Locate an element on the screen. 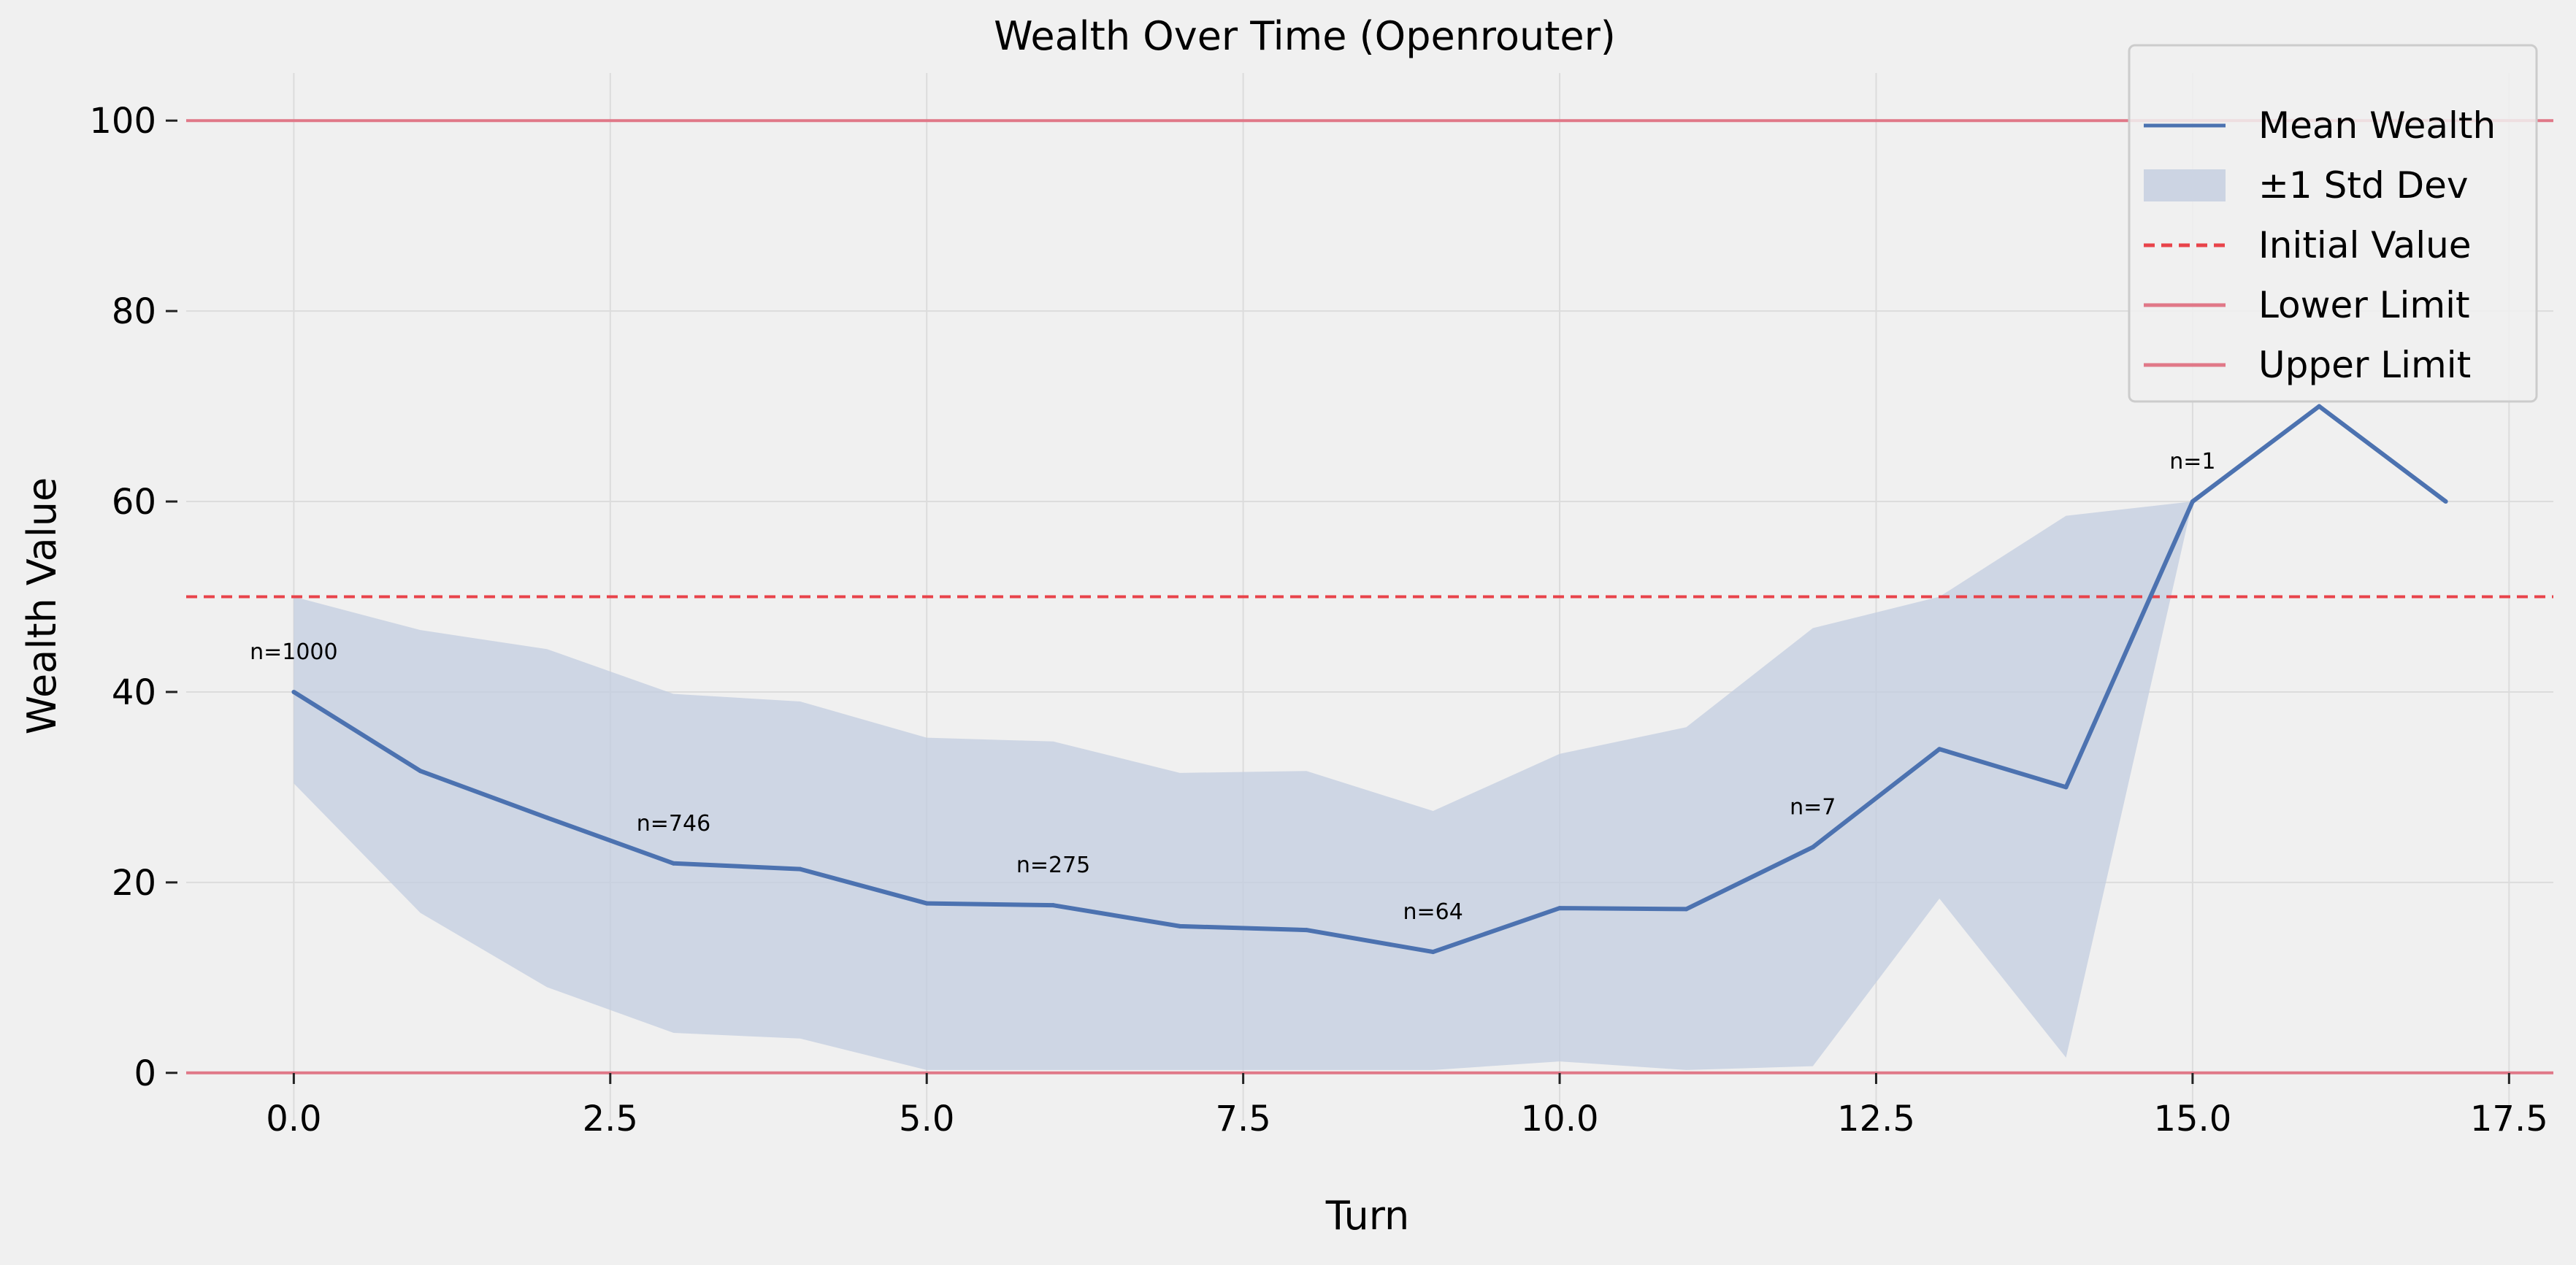 Image resolution: width=2576 pixels, height=1265 pixels. x-tick-label: 5.0 is located at coordinates (926, 1119).